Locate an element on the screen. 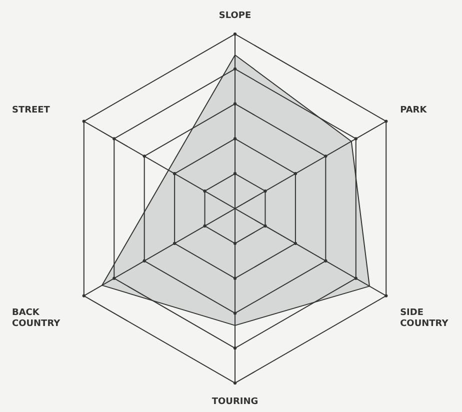  spoke-label: SLOPE is located at coordinates (235, 16).